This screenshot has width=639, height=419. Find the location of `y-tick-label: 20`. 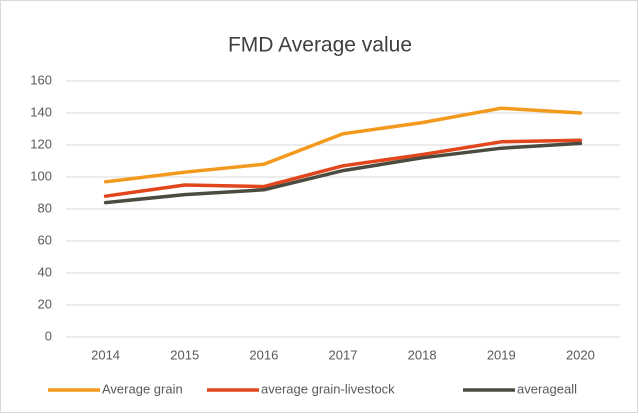

y-tick-label: 20 is located at coordinates (45, 303).